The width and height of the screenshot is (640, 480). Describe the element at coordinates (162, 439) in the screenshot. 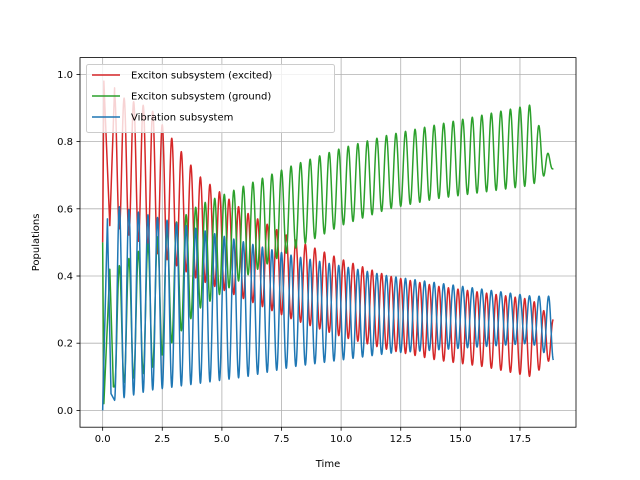

I see `x-tick-label: 2.5` at that location.